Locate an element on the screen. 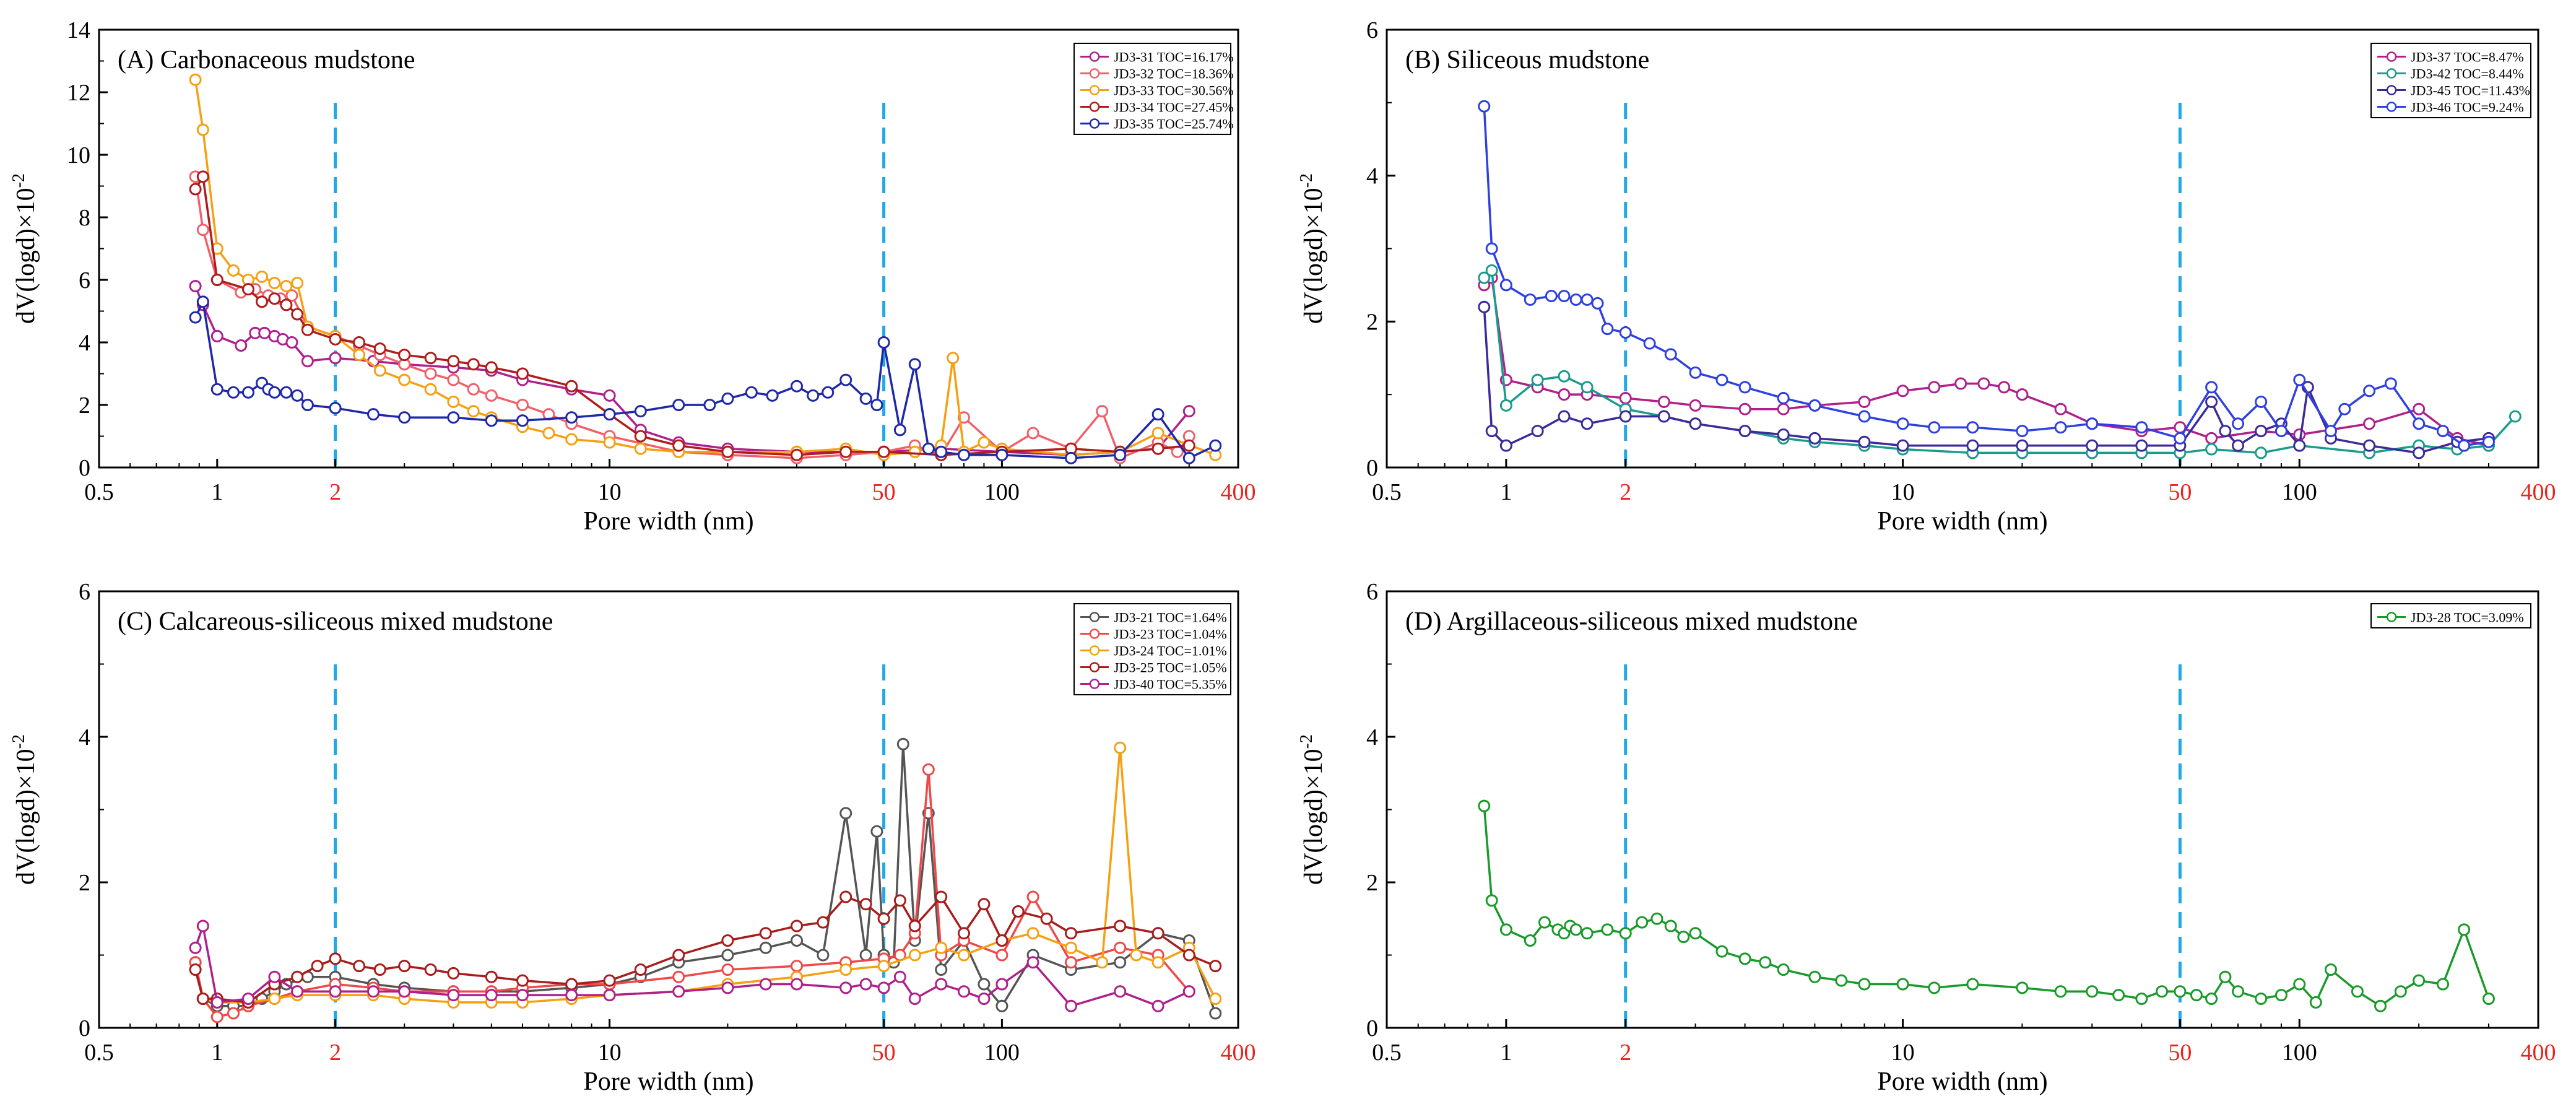 Image resolution: width=2576 pixels, height=1117 pixels. y-tick-label: 14 is located at coordinates (78, 30).